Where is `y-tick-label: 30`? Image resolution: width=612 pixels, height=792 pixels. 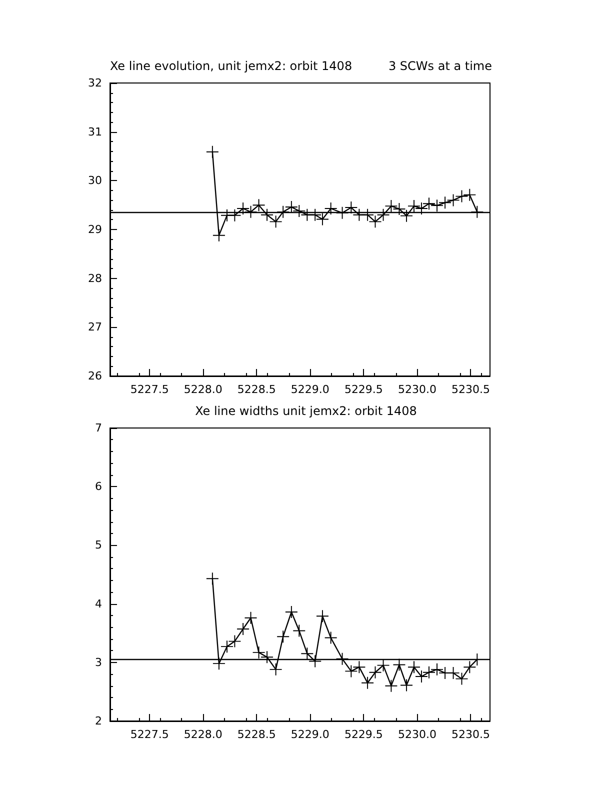
y-tick-label: 30 is located at coordinates (95, 181).